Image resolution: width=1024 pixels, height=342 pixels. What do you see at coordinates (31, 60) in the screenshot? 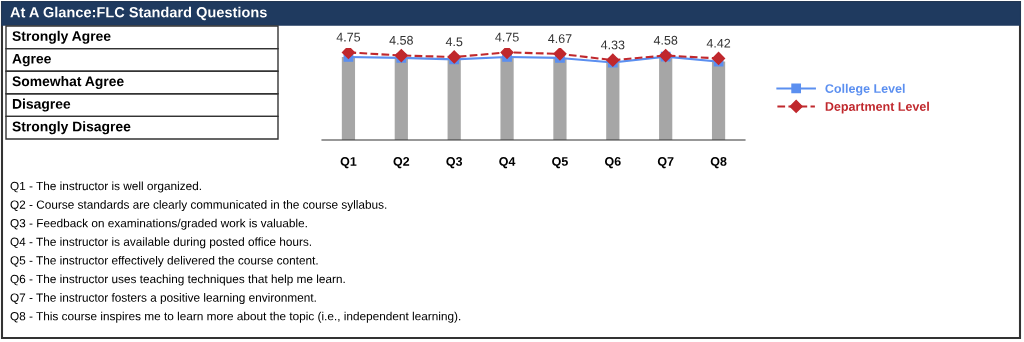
I see `text: Agree` at bounding box center [31, 60].